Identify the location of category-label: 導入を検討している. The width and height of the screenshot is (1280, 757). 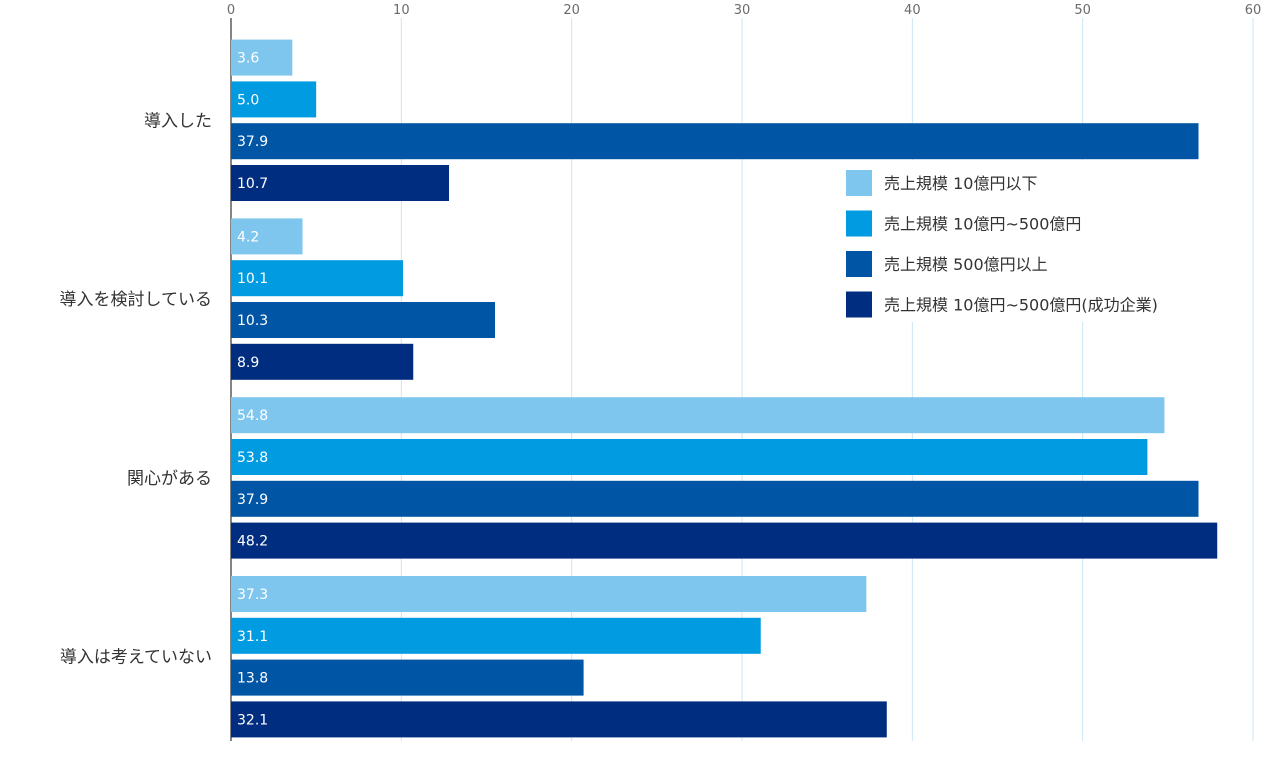
(136, 300).